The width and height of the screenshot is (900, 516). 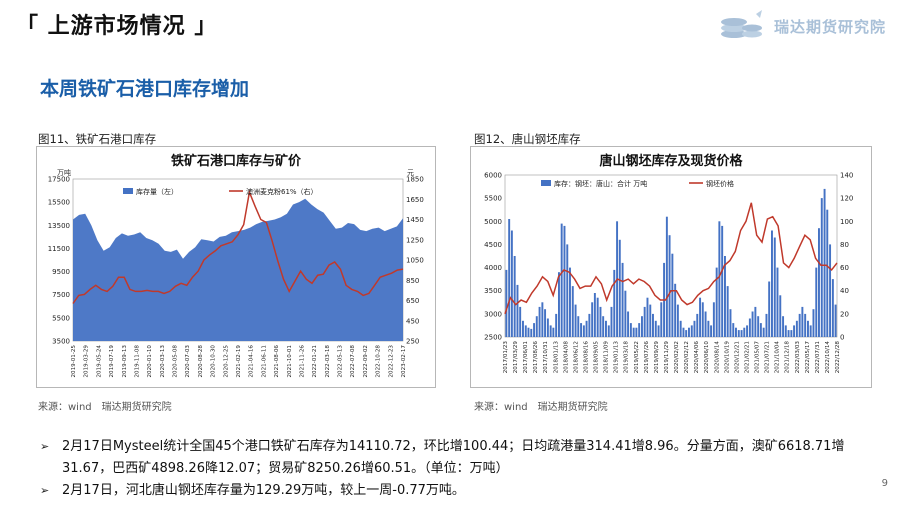 What do you see at coordinates (768, 357) in the screenshot?
I see `x-tick-label: 2021/07/21` at bounding box center [768, 357].